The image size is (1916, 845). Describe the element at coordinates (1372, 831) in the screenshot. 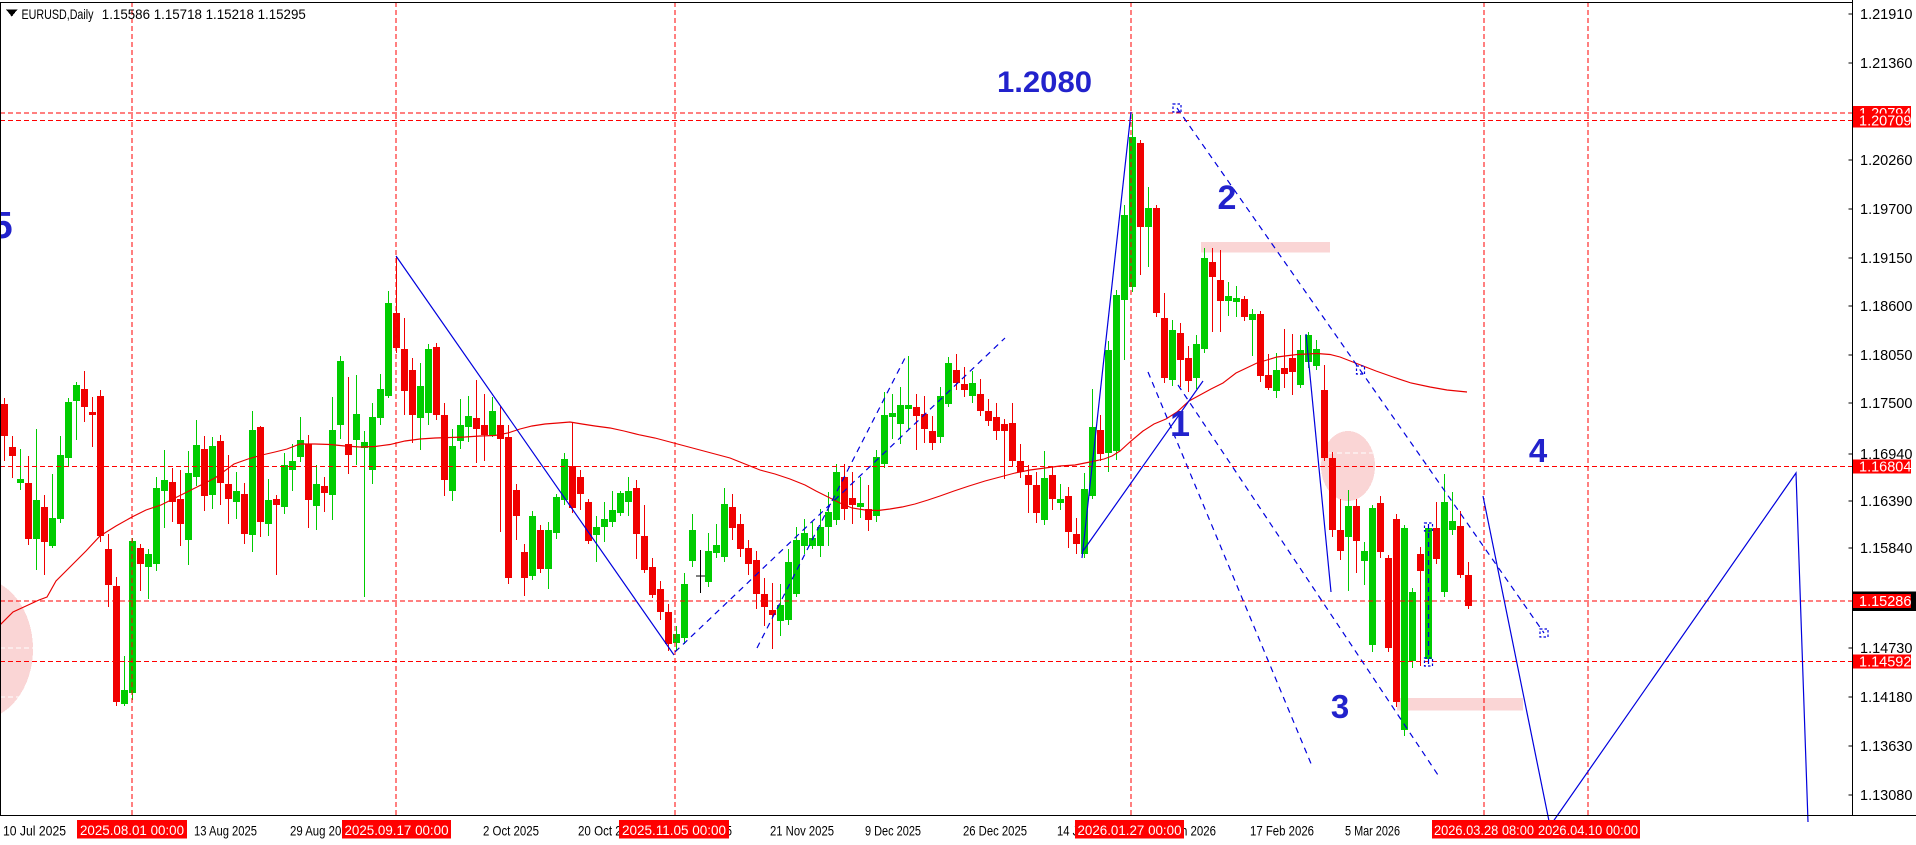

I see `svg-text: 5 Mar 2026` at that location.